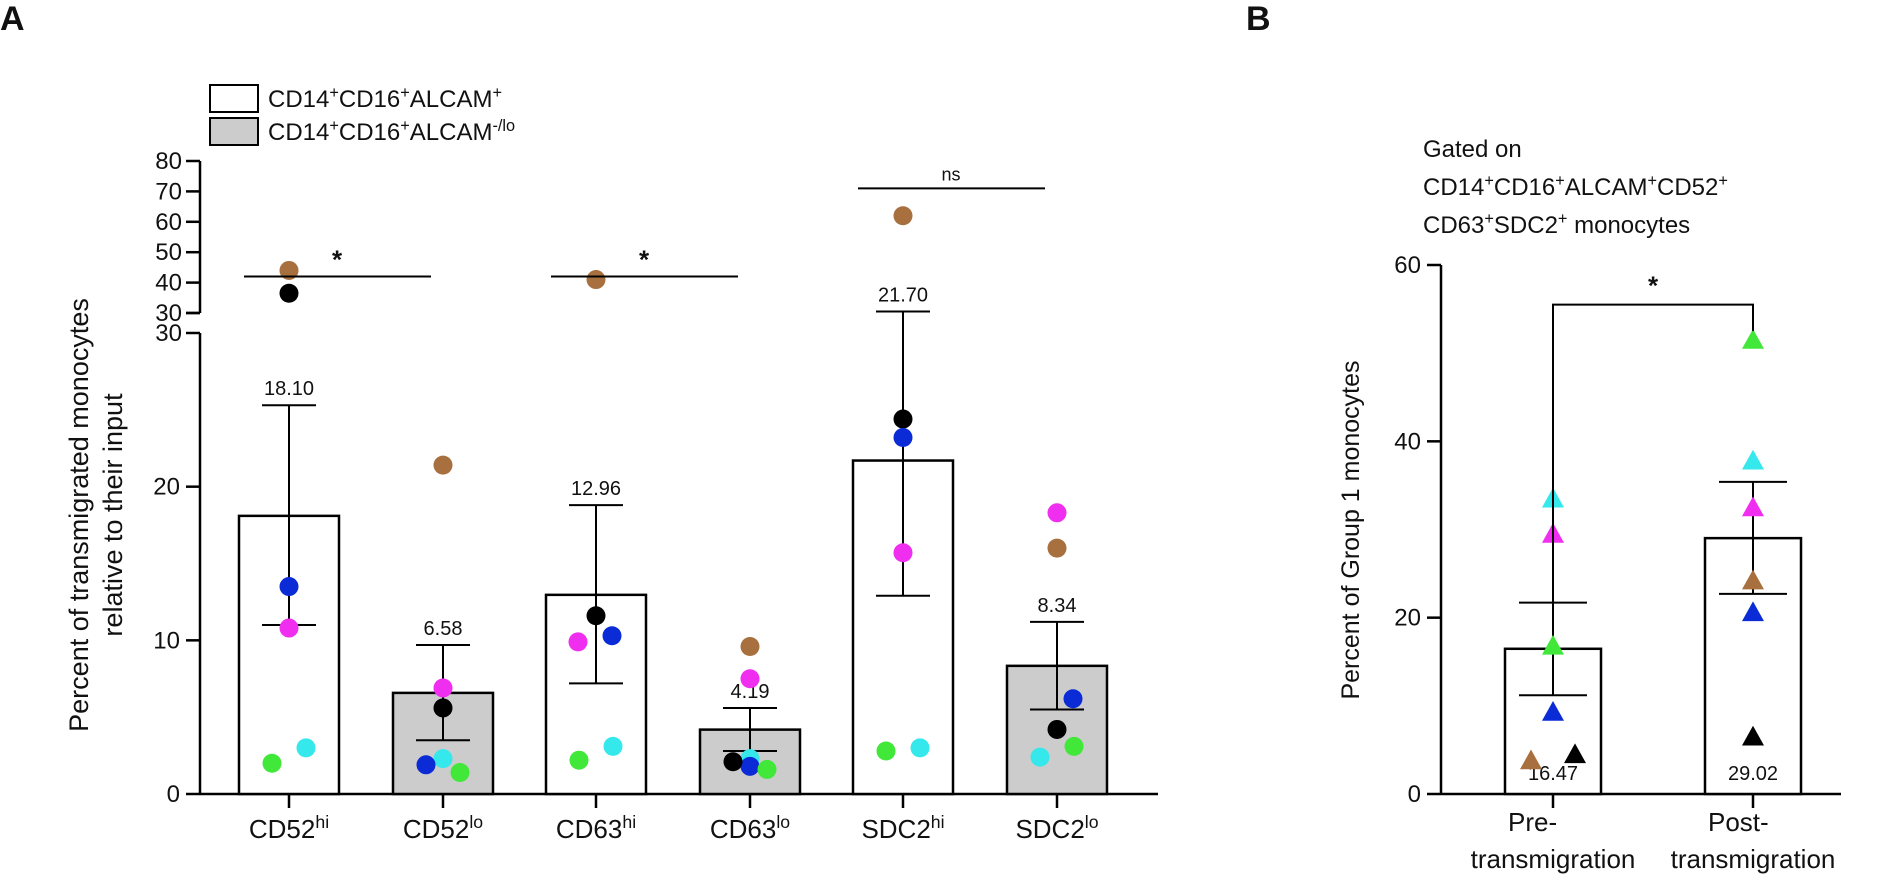 Image resolution: width=1888 pixels, height=875 pixels. What do you see at coordinates (362, 115) in the screenshot?
I see `legend: CD14+CD16+ALCAM+ CD14+CD16+ALCAM-/lo` at bounding box center [362, 115].